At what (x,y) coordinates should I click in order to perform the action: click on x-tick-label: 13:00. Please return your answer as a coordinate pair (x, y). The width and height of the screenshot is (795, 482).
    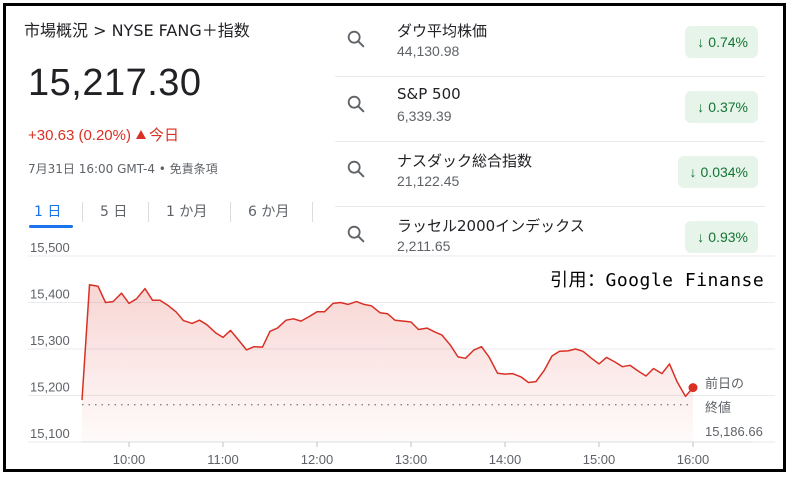
    Looking at the image, I should click on (411, 459).